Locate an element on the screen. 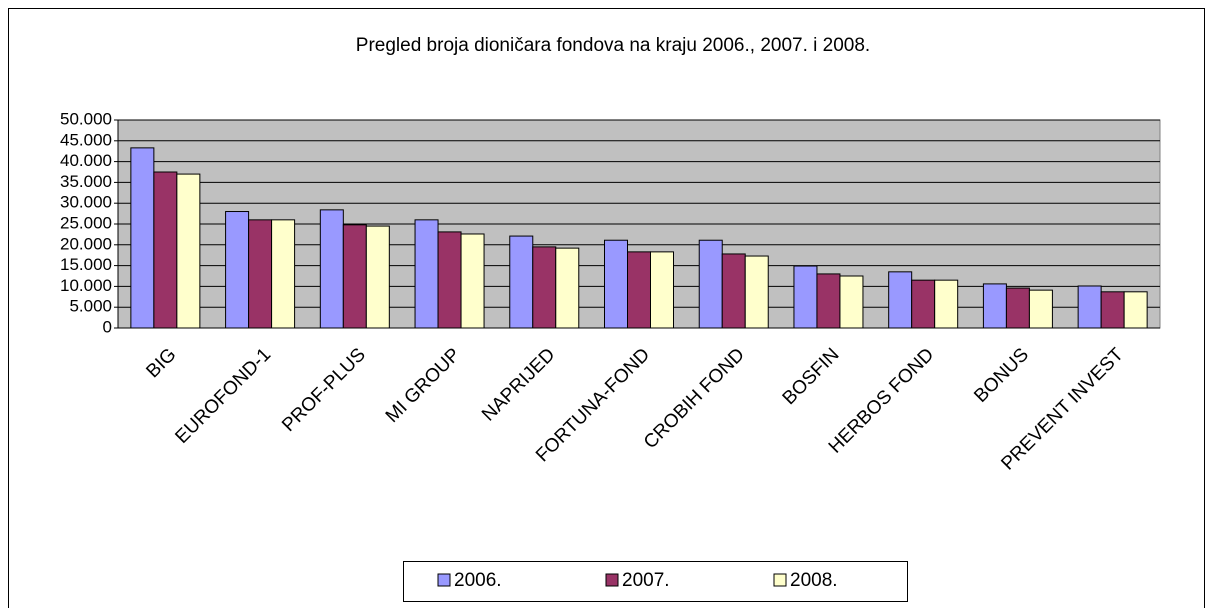 The height and width of the screenshot is (608, 1213). y-tick-label: 0 is located at coordinates (107, 326).